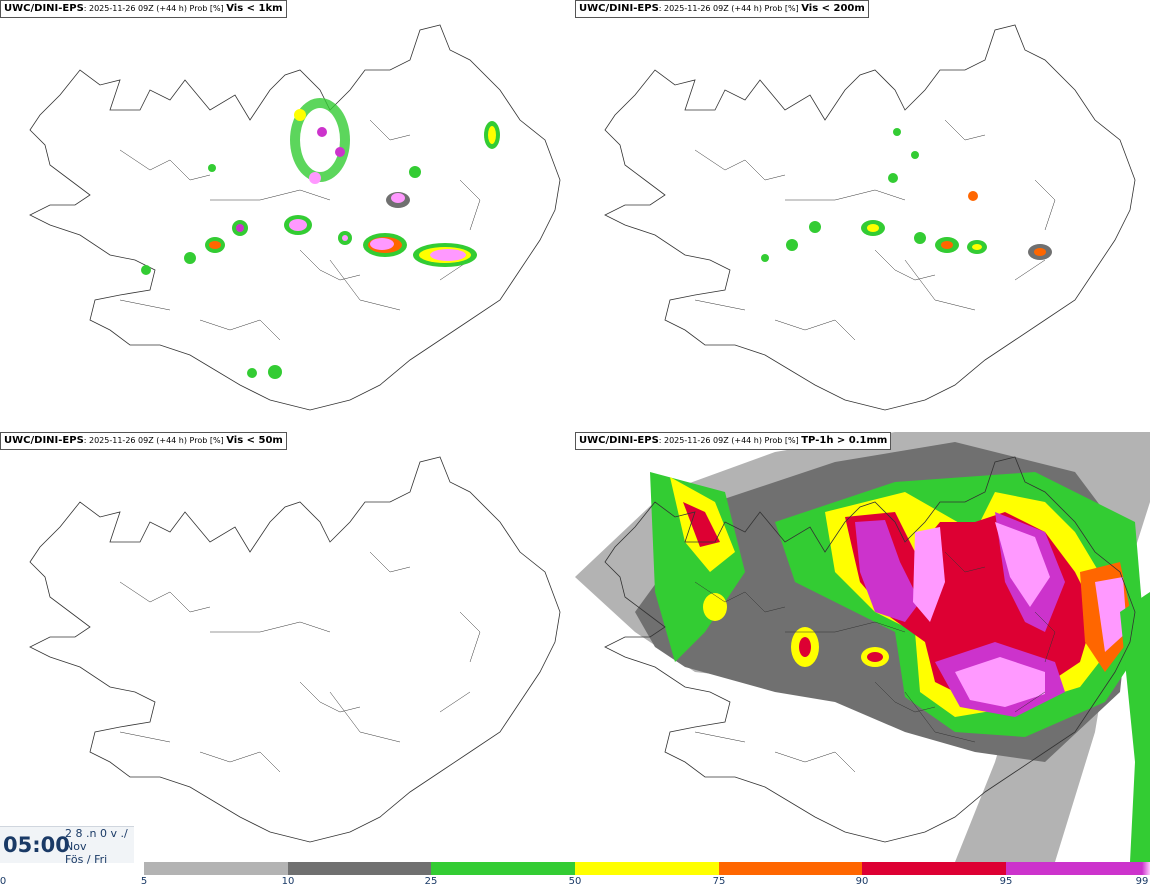 This screenshot has height=891, width=1150. What do you see at coordinates (96, 846) in the screenshot?
I see `valid-date: 2 8 .n 0 v ./ Nov Fös / Fri` at bounding box center [96, 846].